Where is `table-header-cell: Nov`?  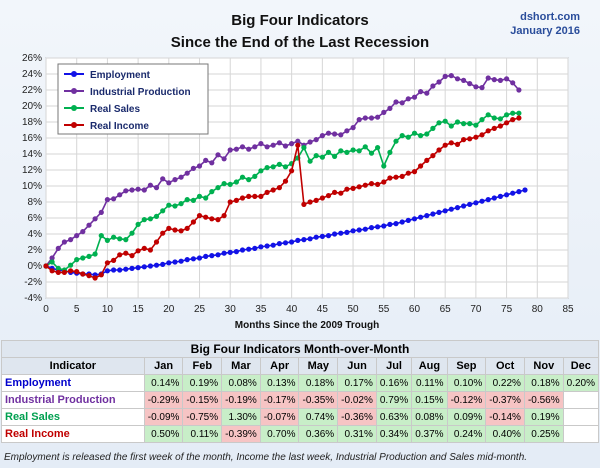
table-header-cell: Nov is located at coordinates (543, 366).